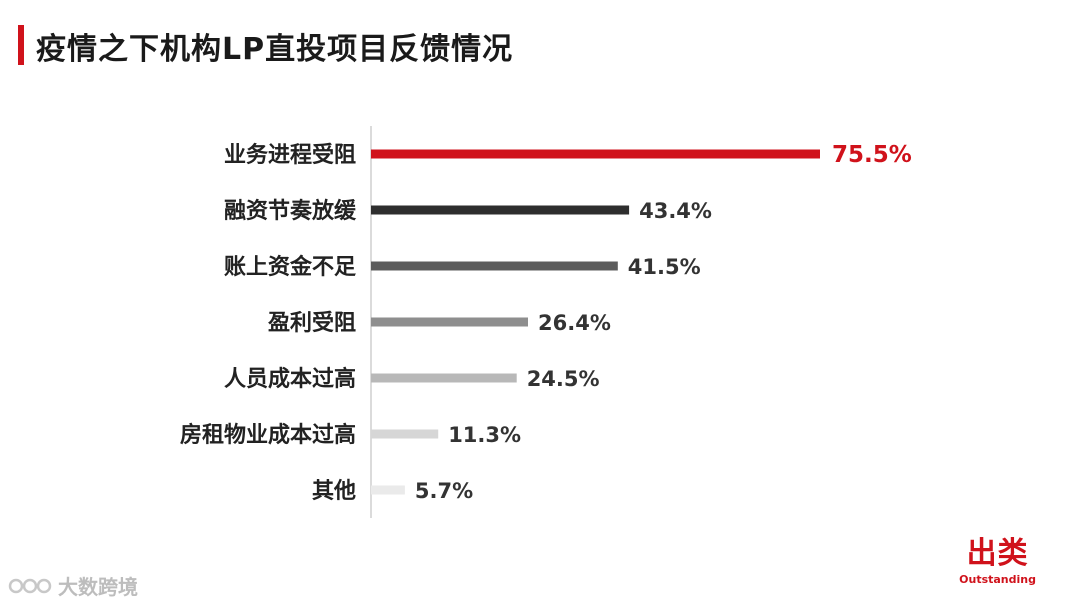  I want to click on category-label: 业务进程受阻, so click(290, 155).